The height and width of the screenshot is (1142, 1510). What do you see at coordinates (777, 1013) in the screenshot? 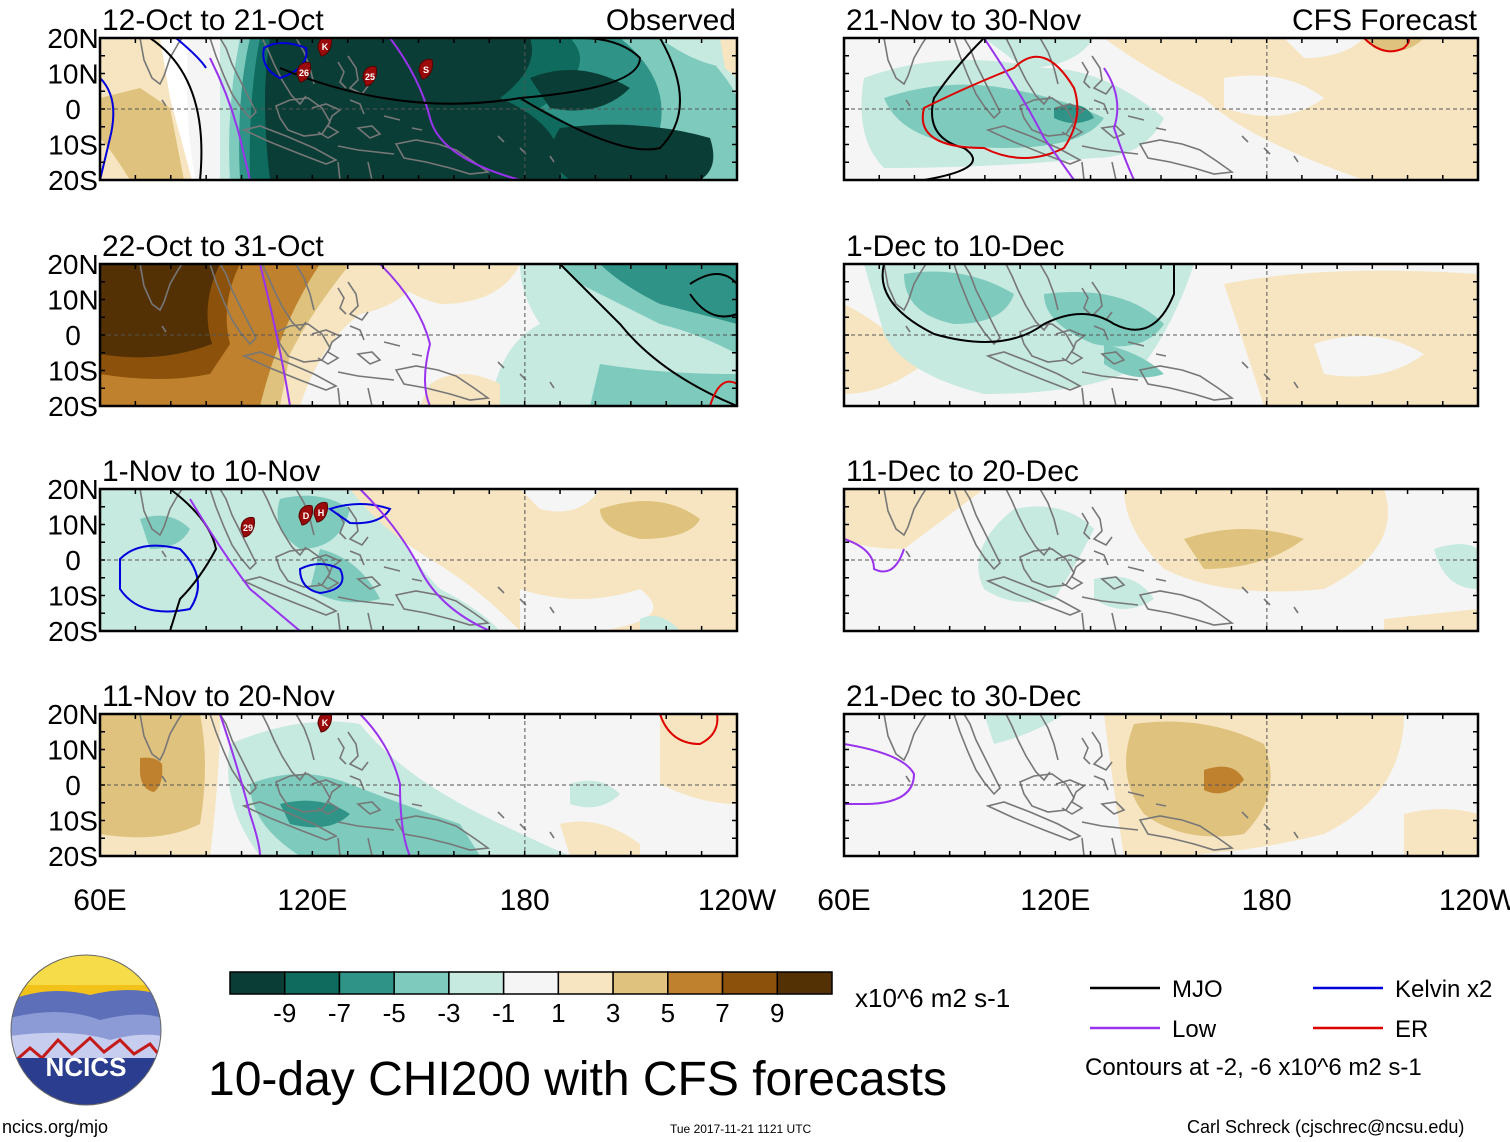
I see `colorbar-label: 9` at bounding box center [777, 1013].